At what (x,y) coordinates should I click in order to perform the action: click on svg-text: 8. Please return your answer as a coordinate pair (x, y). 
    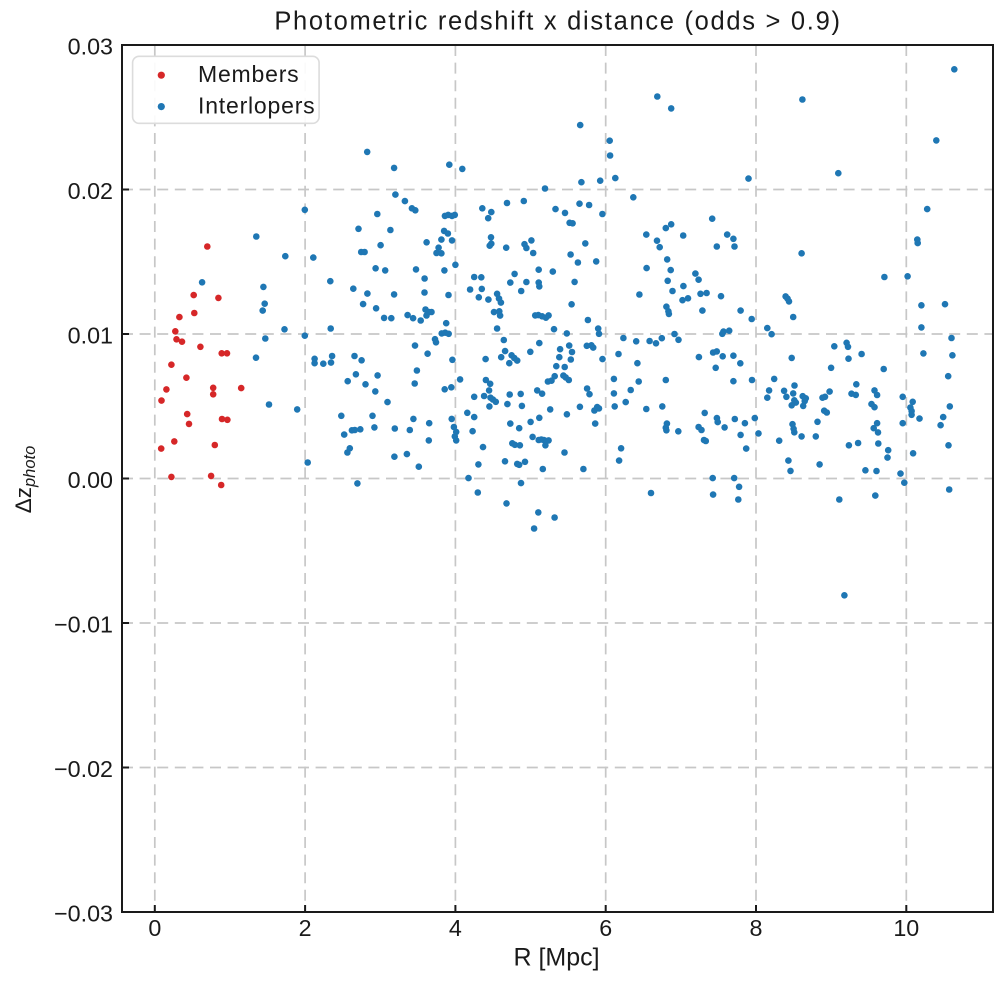
    Looking at the image, I should click on (756, 928).